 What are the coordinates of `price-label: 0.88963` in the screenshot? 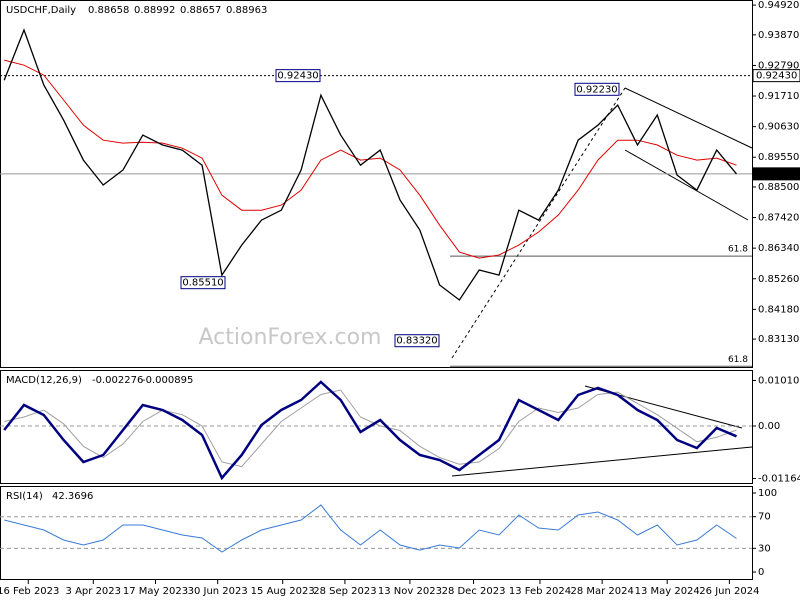 It's located at (776, 174).